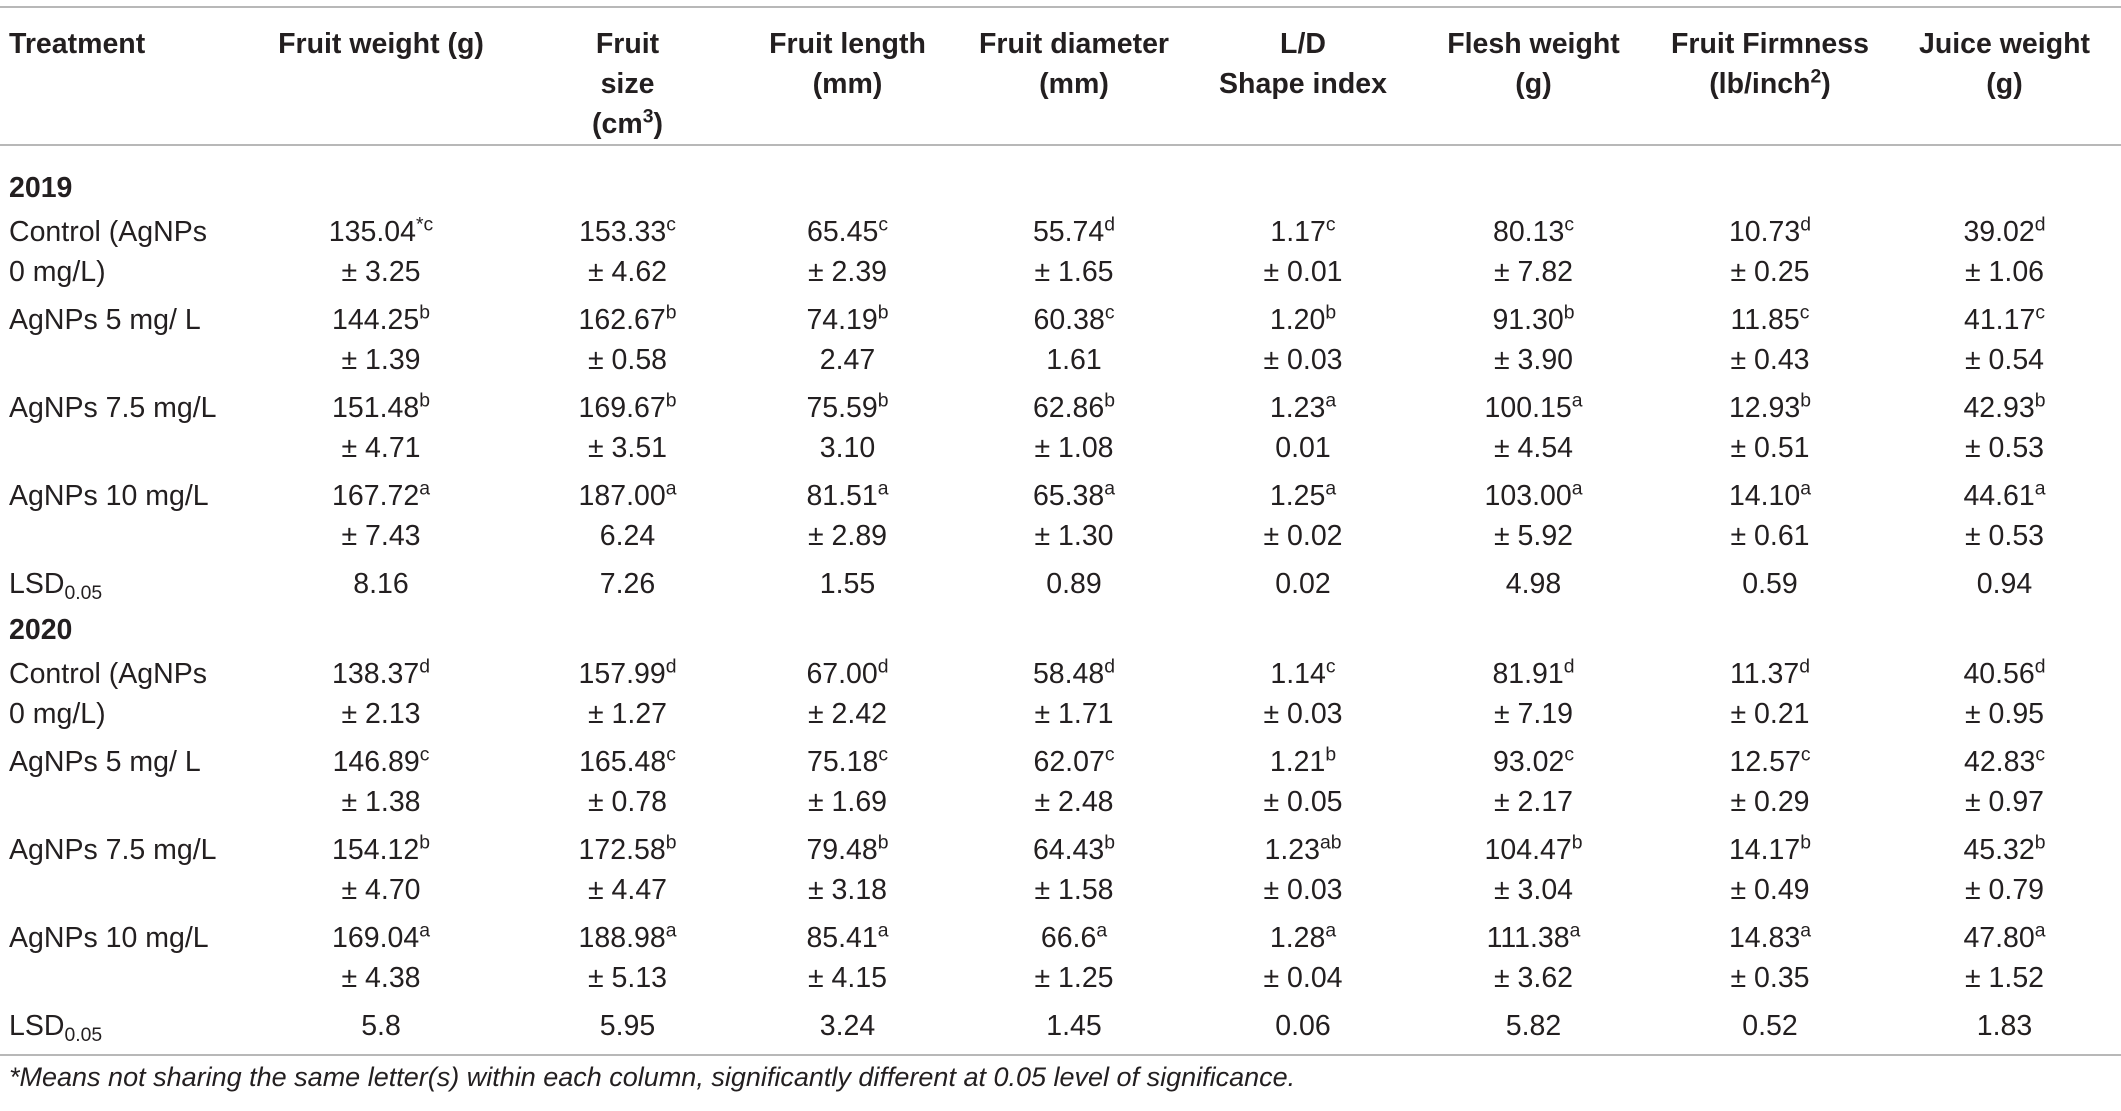 The height and width of the screenshot is (1111, 2121). Describe the element at coordinates (627, 696) in the screenshot. I see `value-cell: 157.99d ± 1.27` at that location.